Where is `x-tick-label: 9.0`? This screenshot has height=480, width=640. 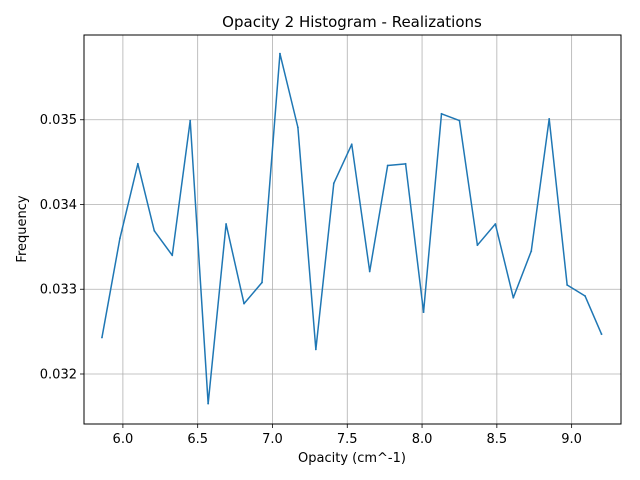
x-tick-label: 9.0 is located at coordinates (571, 439).